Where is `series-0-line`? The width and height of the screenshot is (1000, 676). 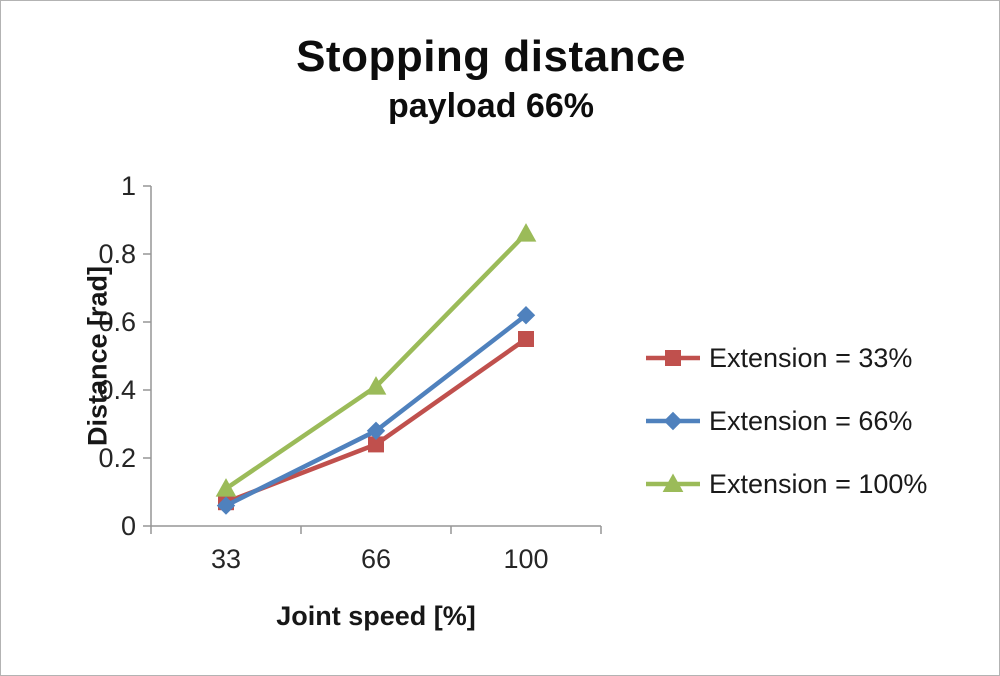
series-0-line is located at coordinates (376, 420).